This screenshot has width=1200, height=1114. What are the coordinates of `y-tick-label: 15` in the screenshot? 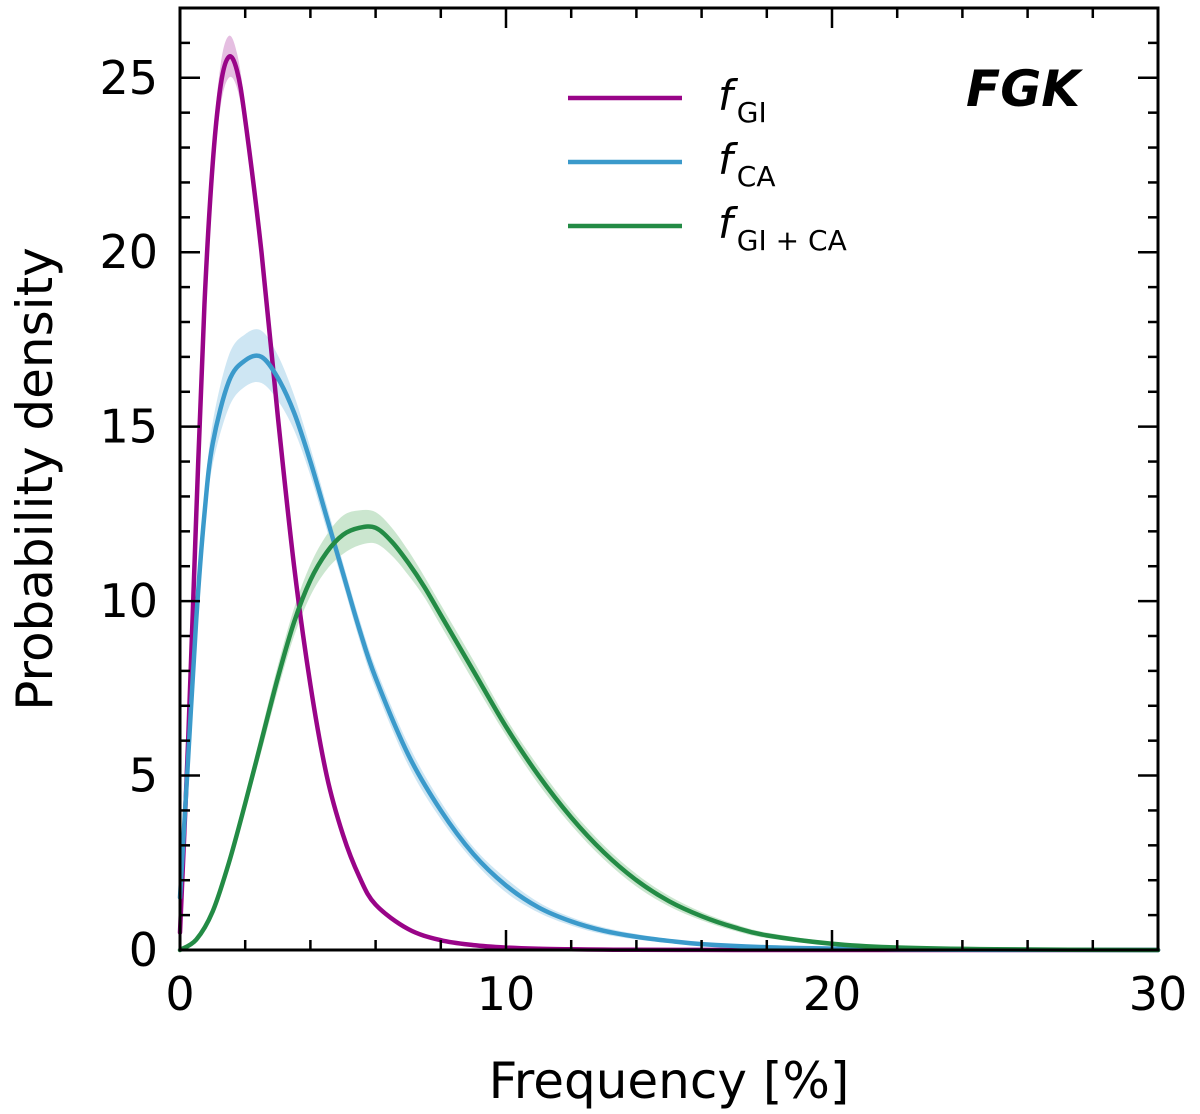 It's located at (128, 427).